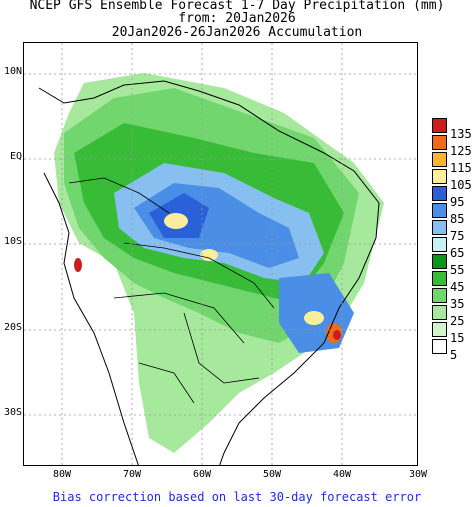 The height and width of the screenshot is (507, 474). What do you see at coordinates (237, 32) in the screenshot?
I see `map-title-line3: 20Jan2026-26Jan2026 Accumulation` at bounding box center [237, 32].